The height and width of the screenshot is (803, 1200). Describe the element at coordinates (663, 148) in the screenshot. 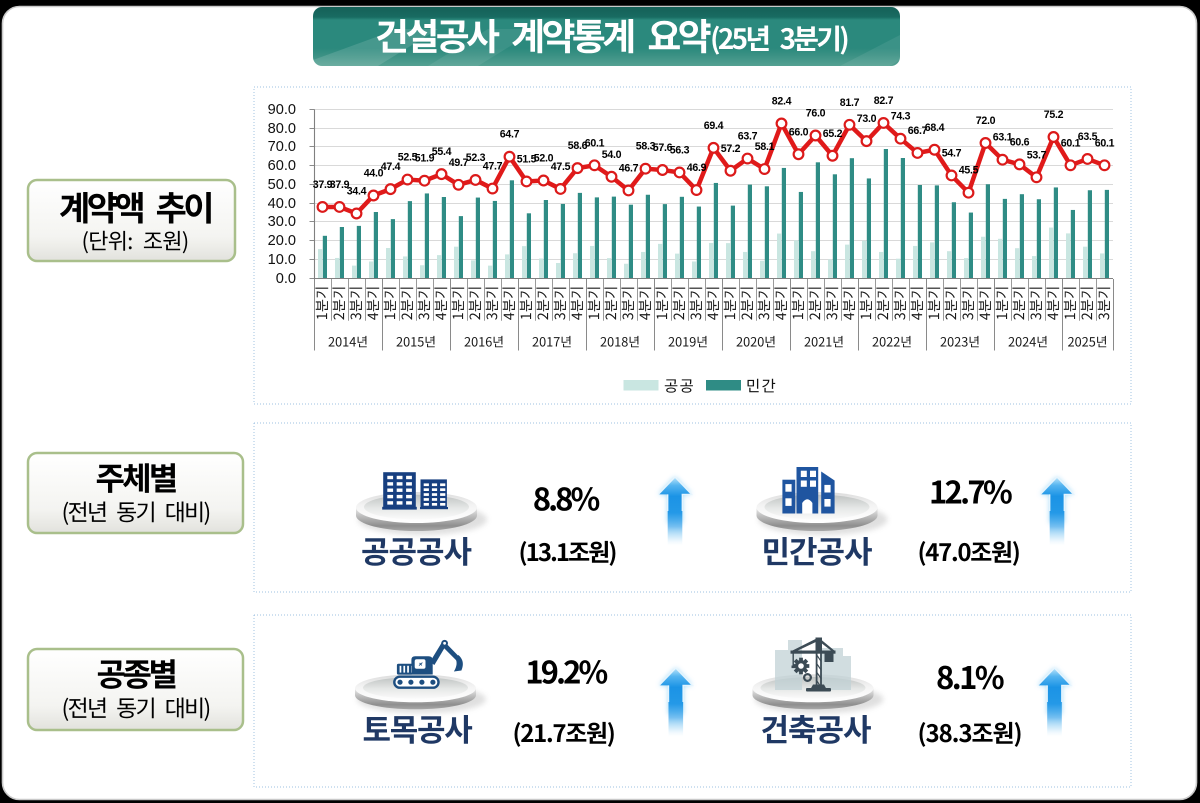

I see `svg-text: 57.6` at that location.